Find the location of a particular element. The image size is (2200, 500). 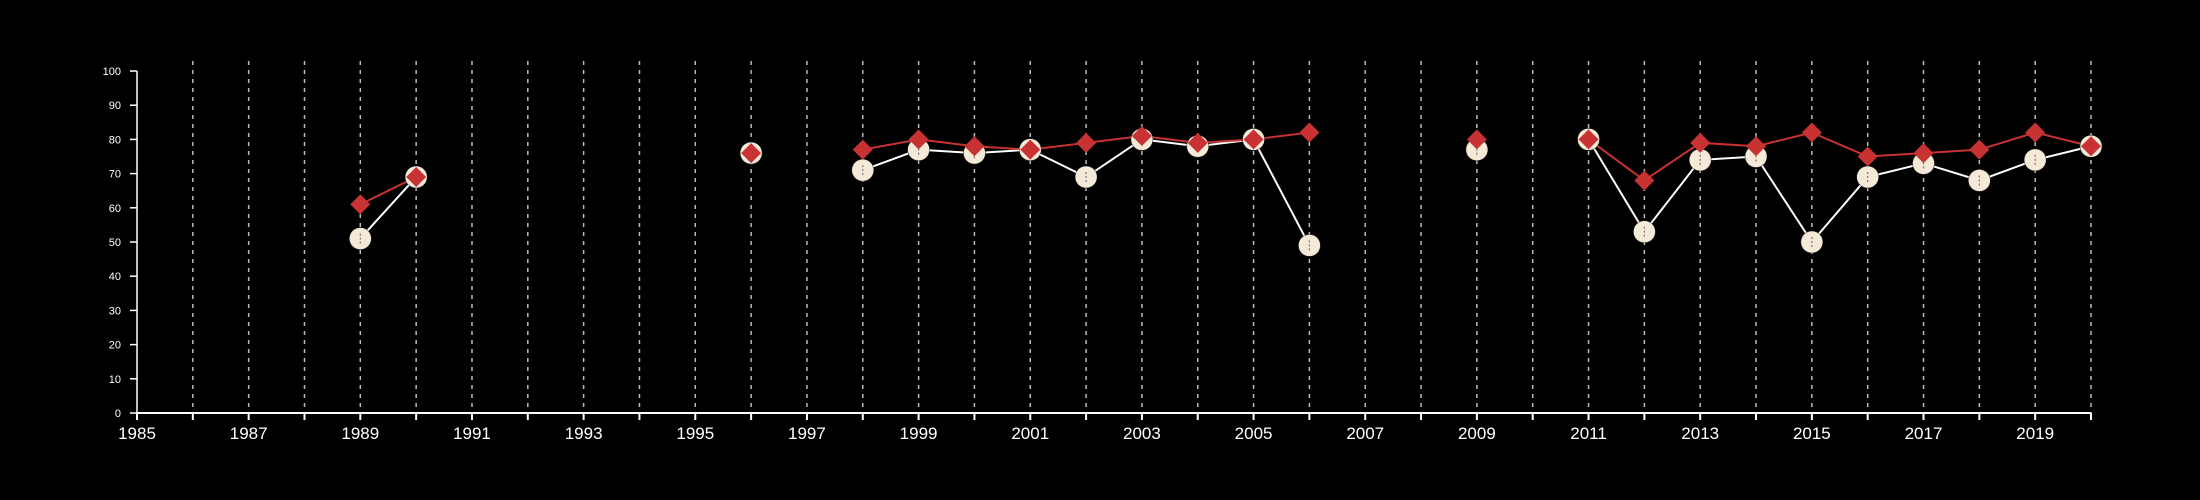

y-tick-label: 90 is located at coordinates (115, 106).